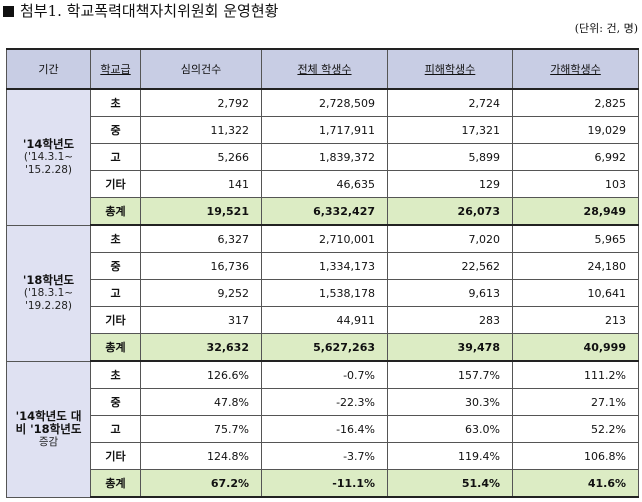  What do you see at coordinates (450, 374) in the screenshot?
I see `victims-cell: 157.7%` at bounding box center [450, 374].